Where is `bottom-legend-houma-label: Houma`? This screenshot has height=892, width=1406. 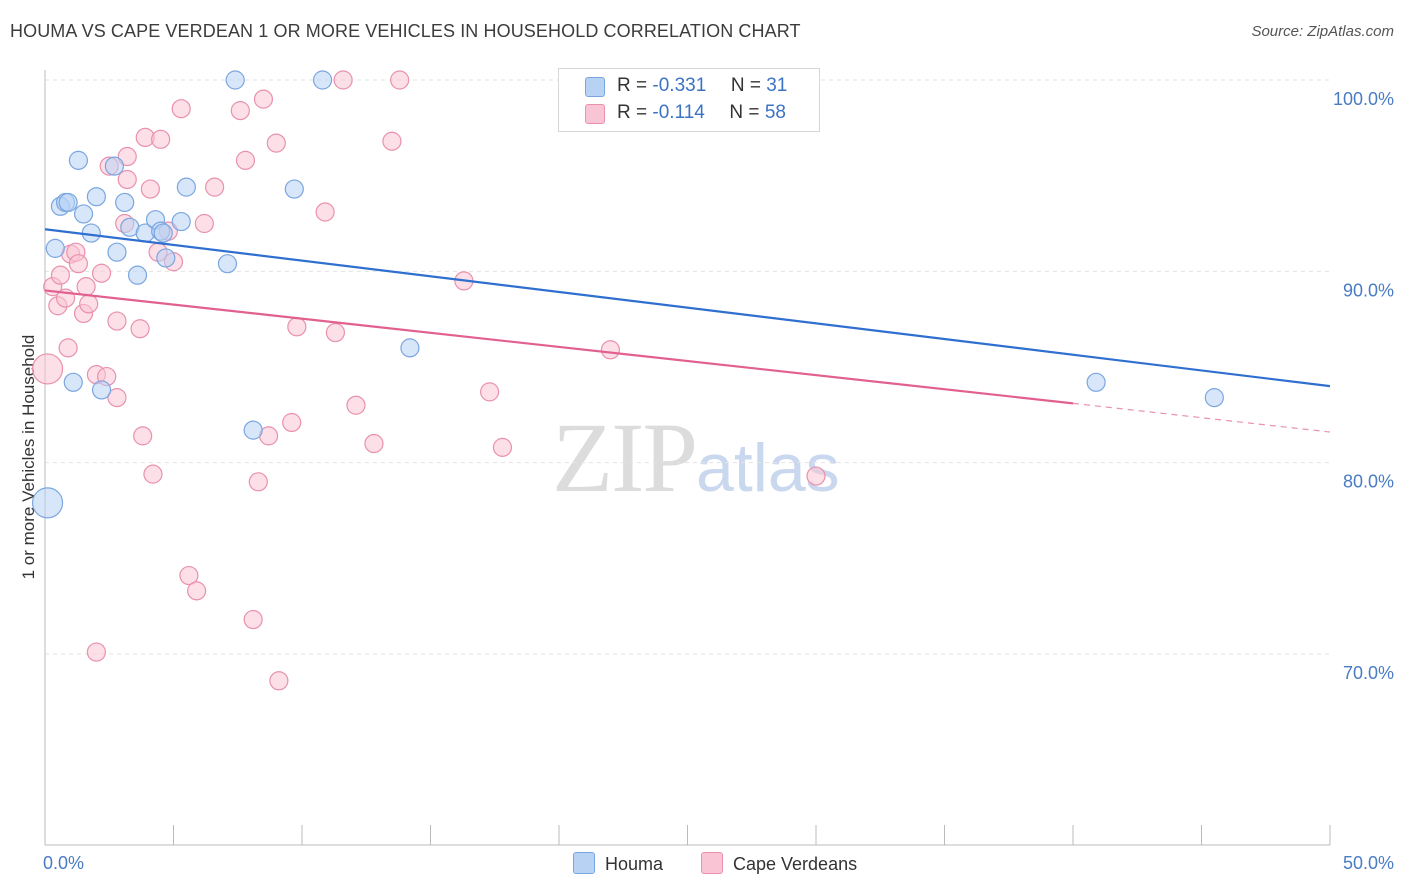
bottom-legend-houma-label: Houma is located at coordinates (634, 864).